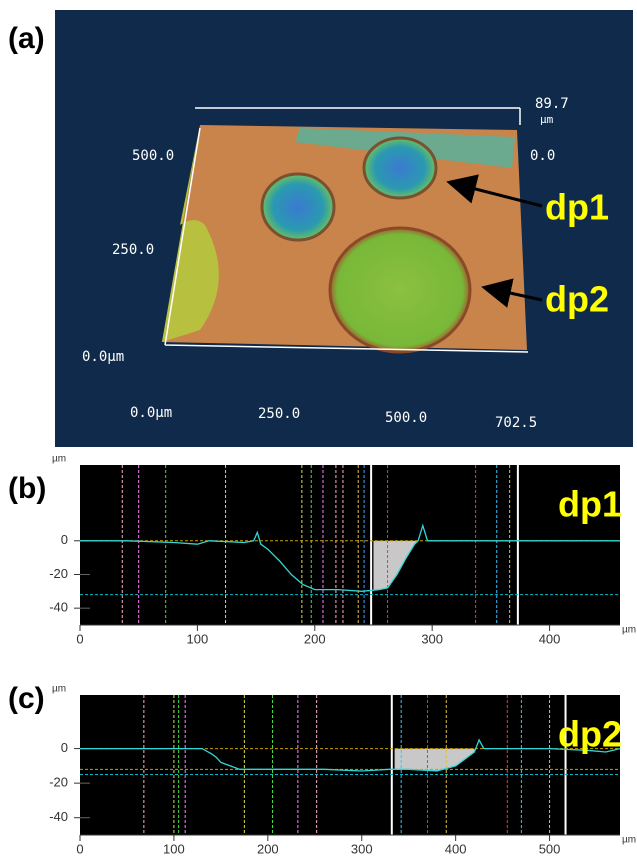 The width and height of the screenshot is (637, 865). I want to click on panel-label: (c), so click(26, 698).